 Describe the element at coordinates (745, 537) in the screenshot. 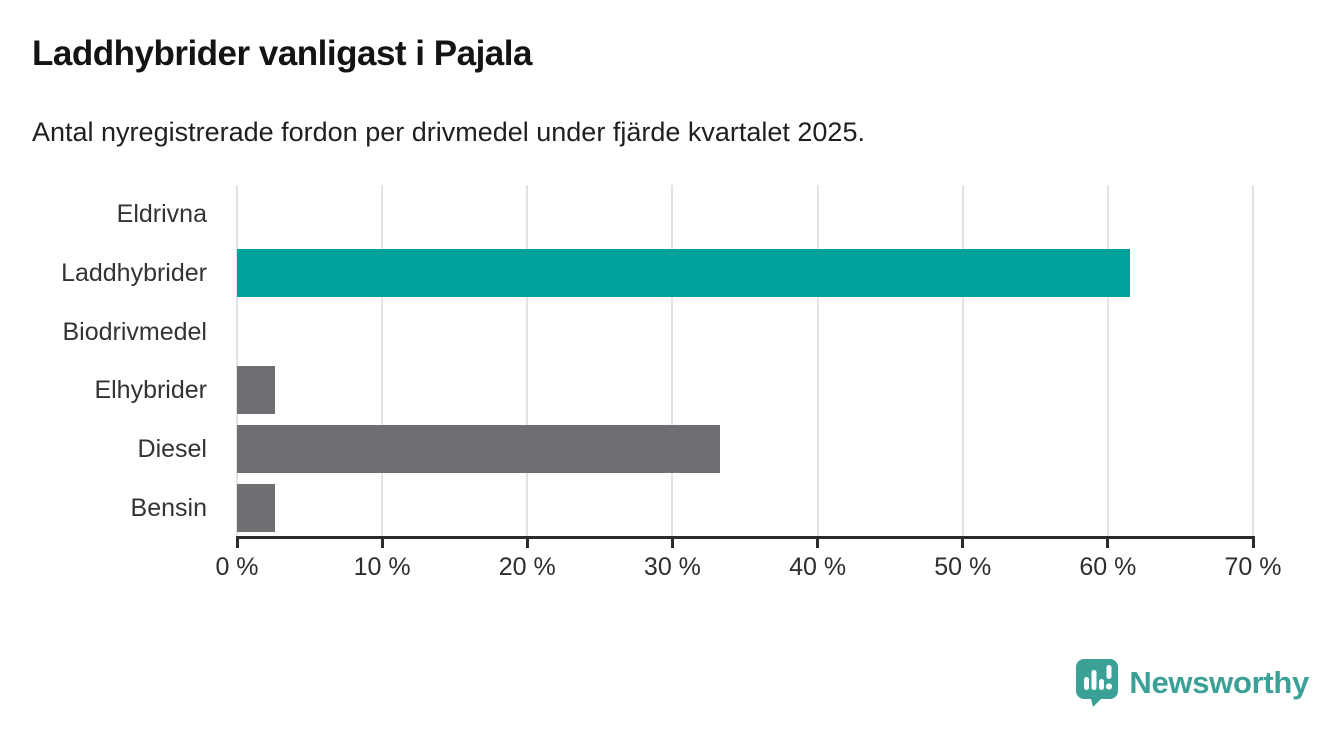

I see `x-axis-line` at that location.